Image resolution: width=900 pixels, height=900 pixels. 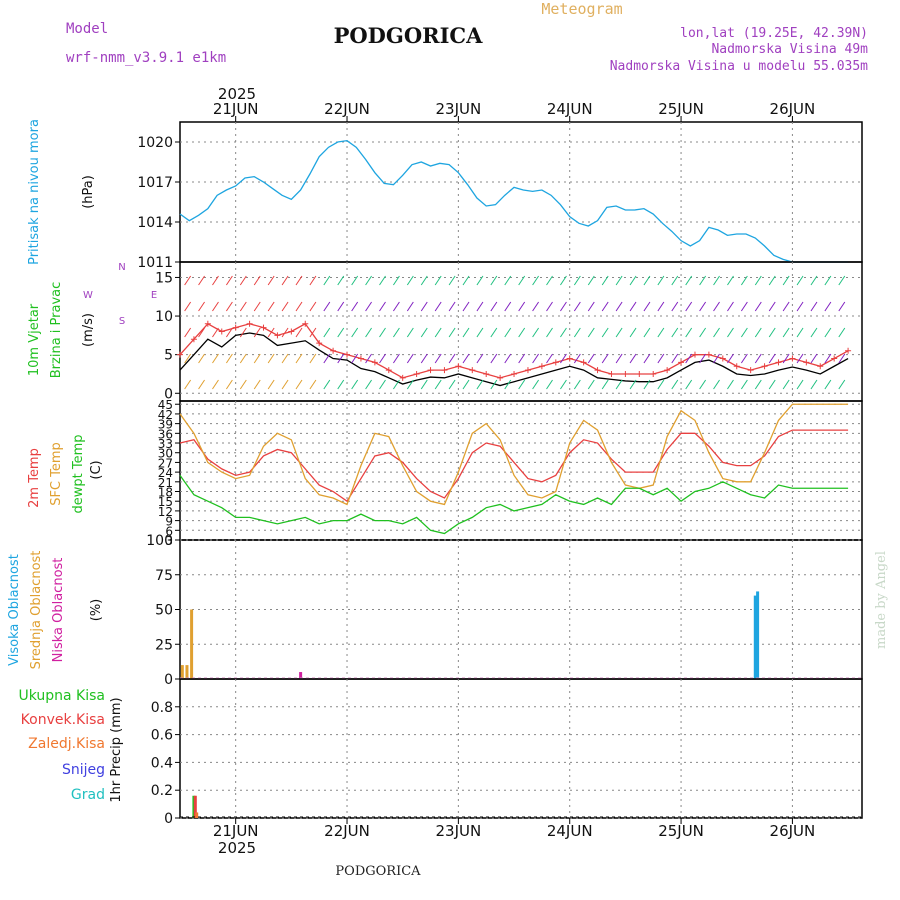 I want to click on bar-low, so click(x=301, y=675).